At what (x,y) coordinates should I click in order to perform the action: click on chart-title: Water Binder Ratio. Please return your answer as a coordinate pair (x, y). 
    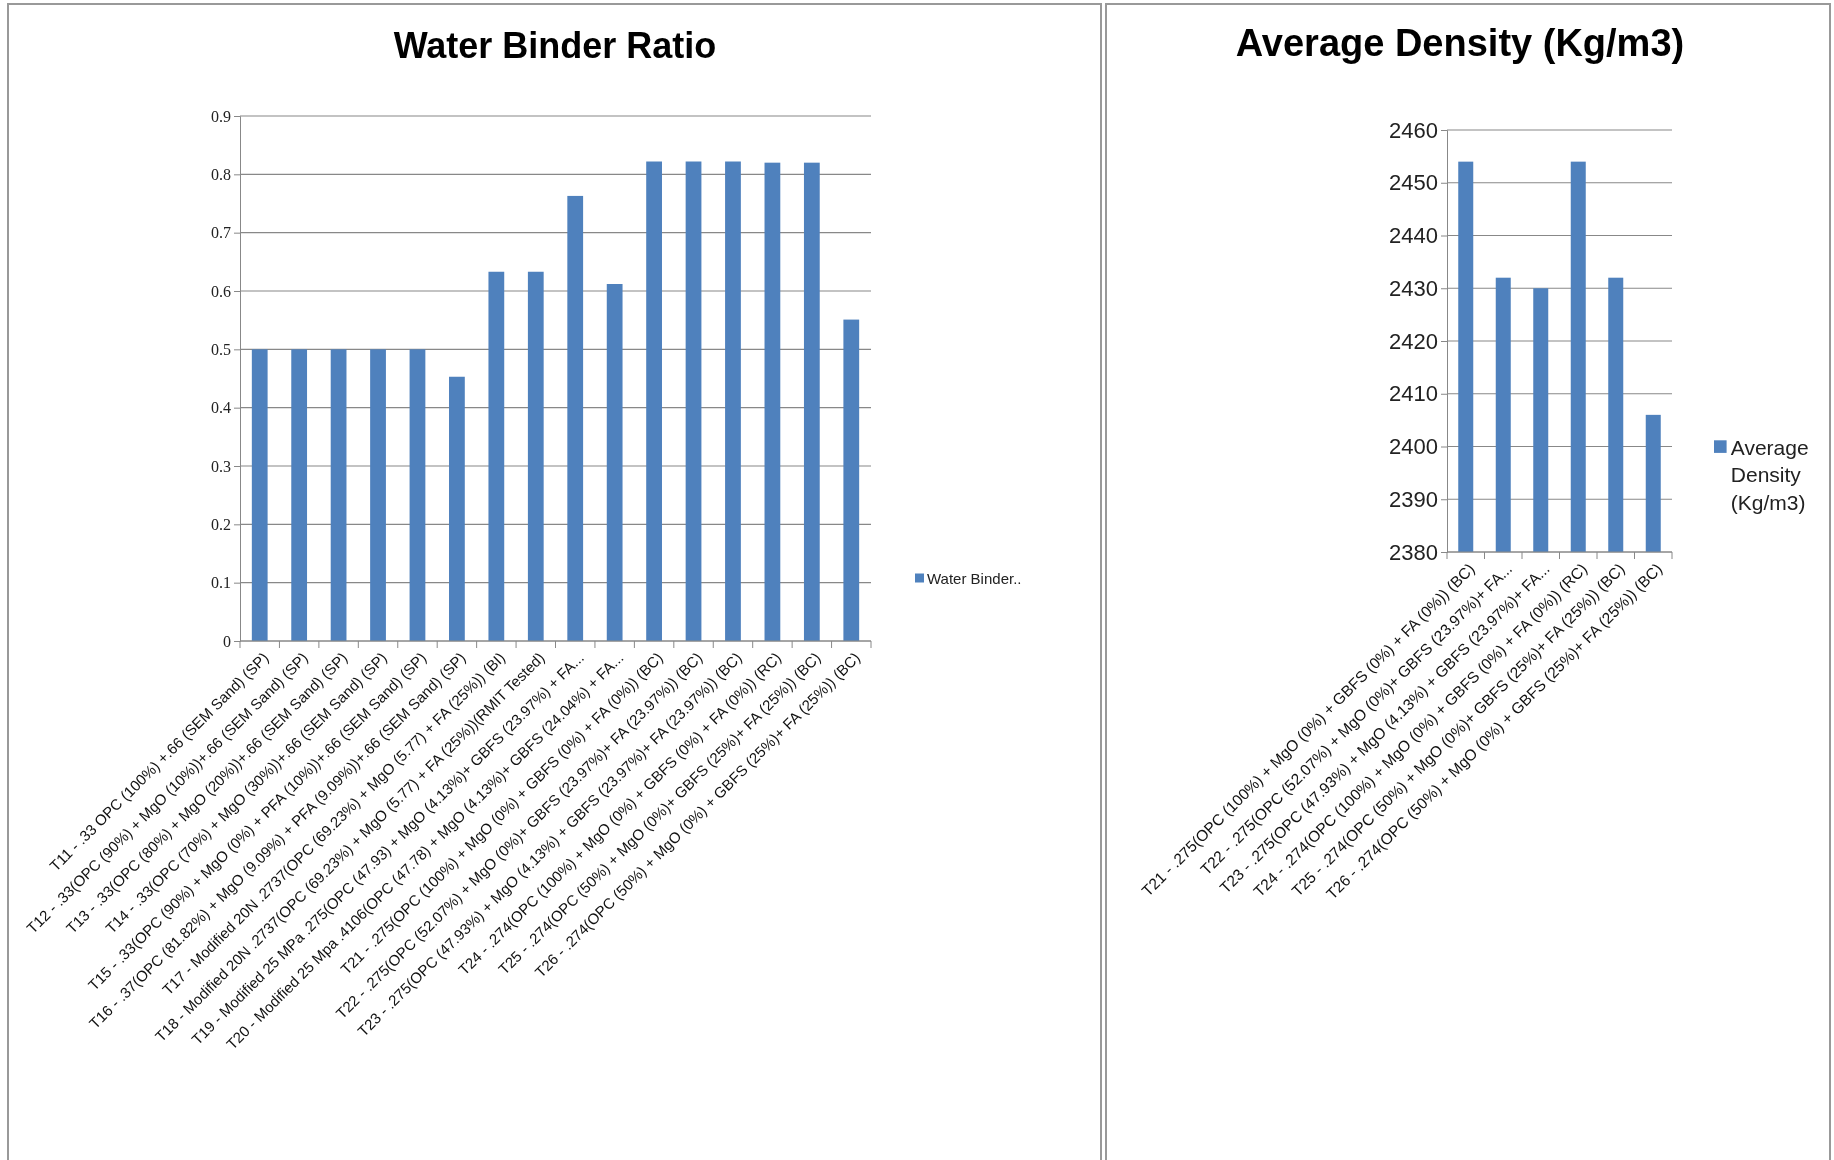
    Looking at the image, I should click on (555, 45).